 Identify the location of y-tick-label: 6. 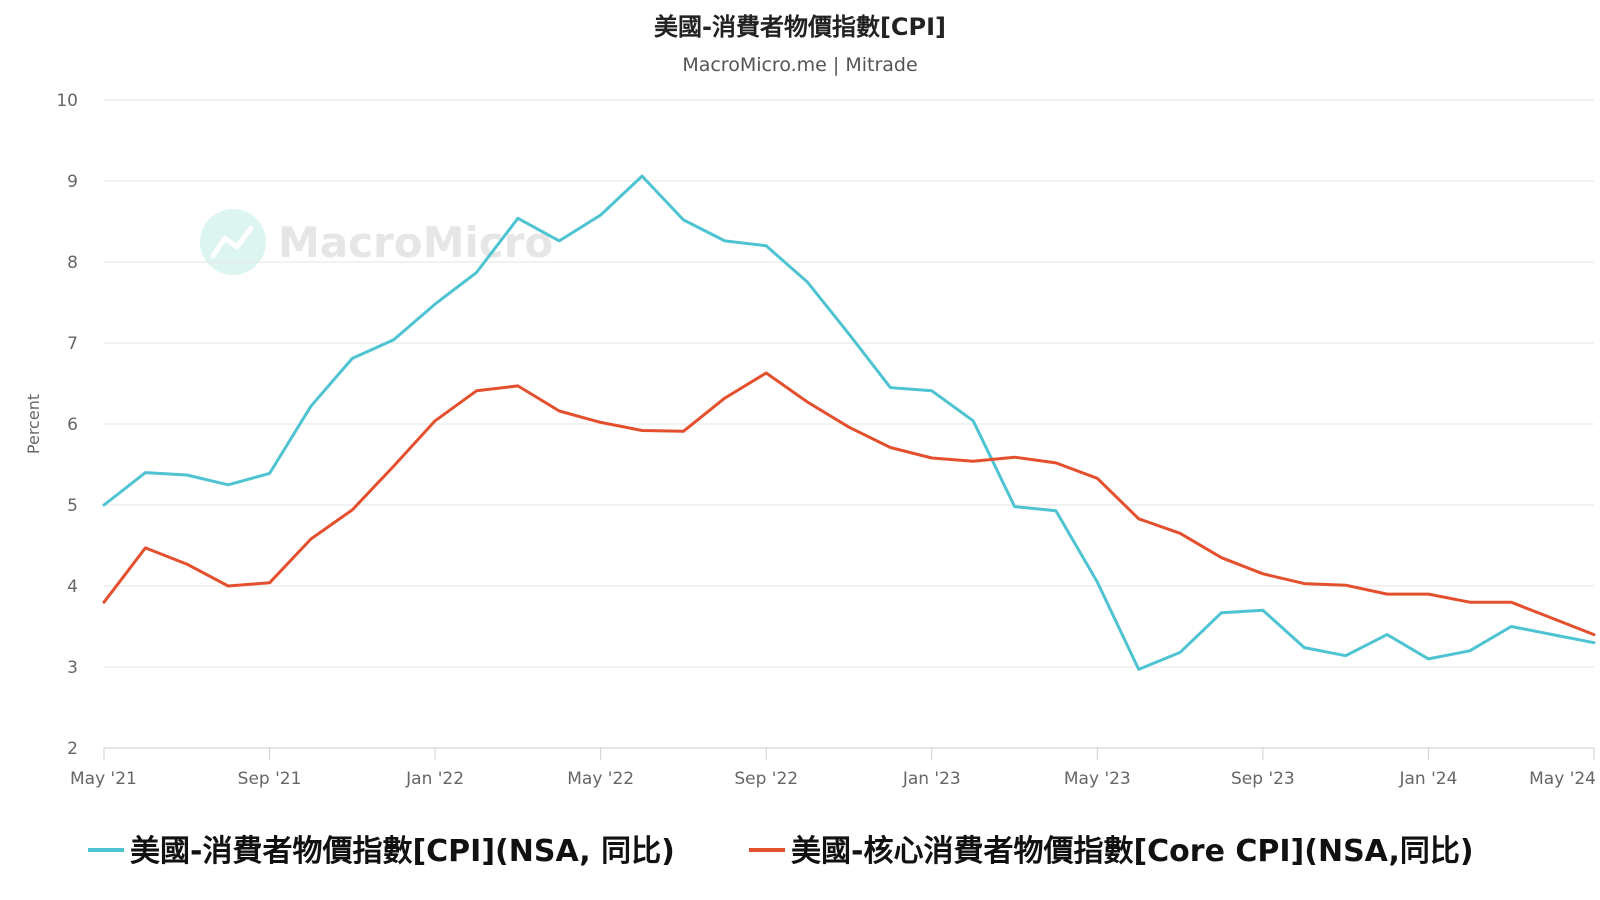
(72, 425).